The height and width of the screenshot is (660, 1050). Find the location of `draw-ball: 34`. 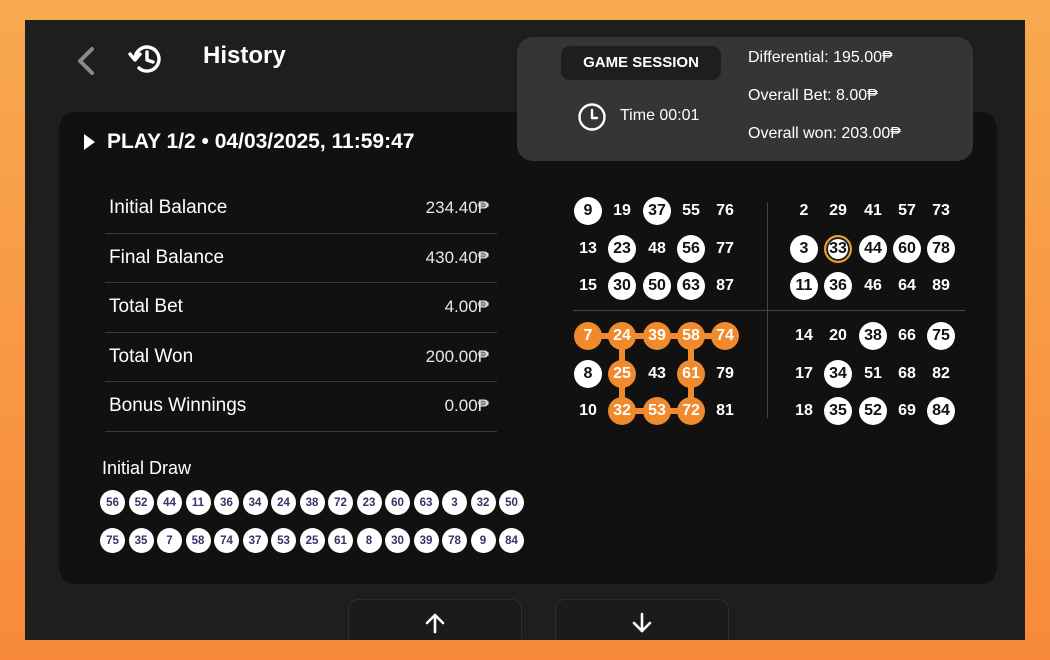

draw-ball: 34 is located at coordinates (255, 502).